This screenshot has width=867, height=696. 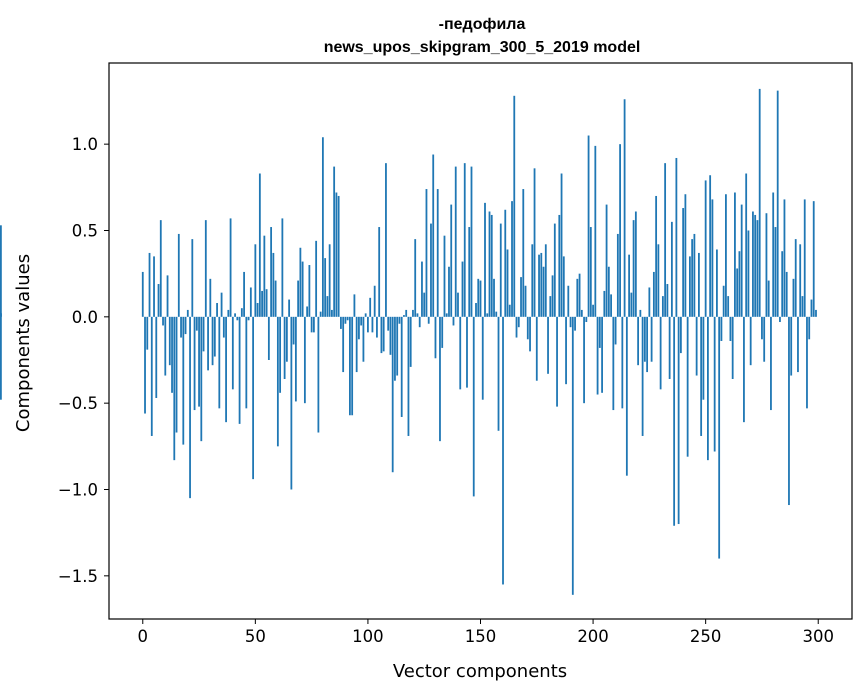 I want to click on y-tick-label: 0.0, so click(x=85, y=317).